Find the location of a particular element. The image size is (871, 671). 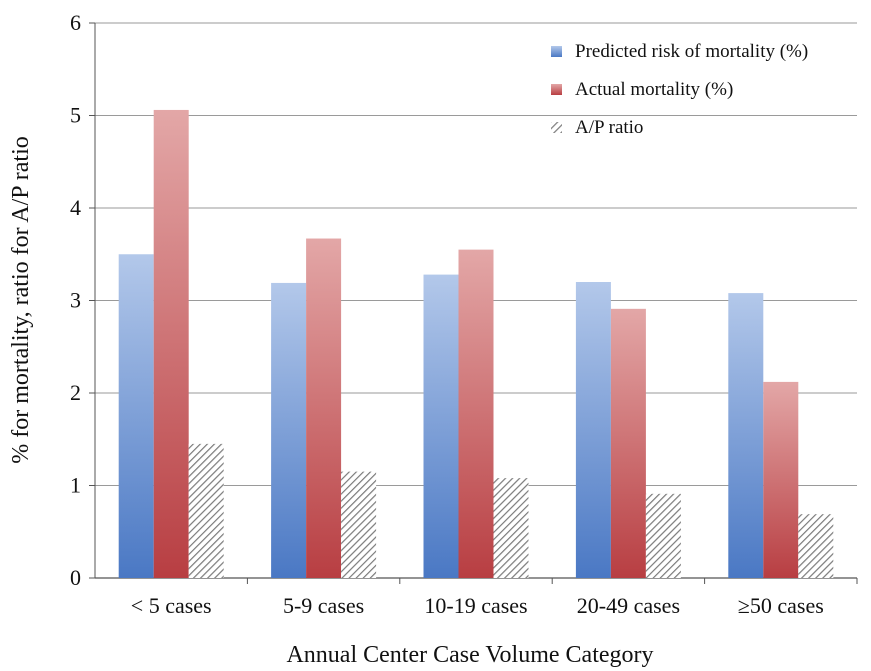

y-tick-label: 0 is located at coordinates (75, 577).